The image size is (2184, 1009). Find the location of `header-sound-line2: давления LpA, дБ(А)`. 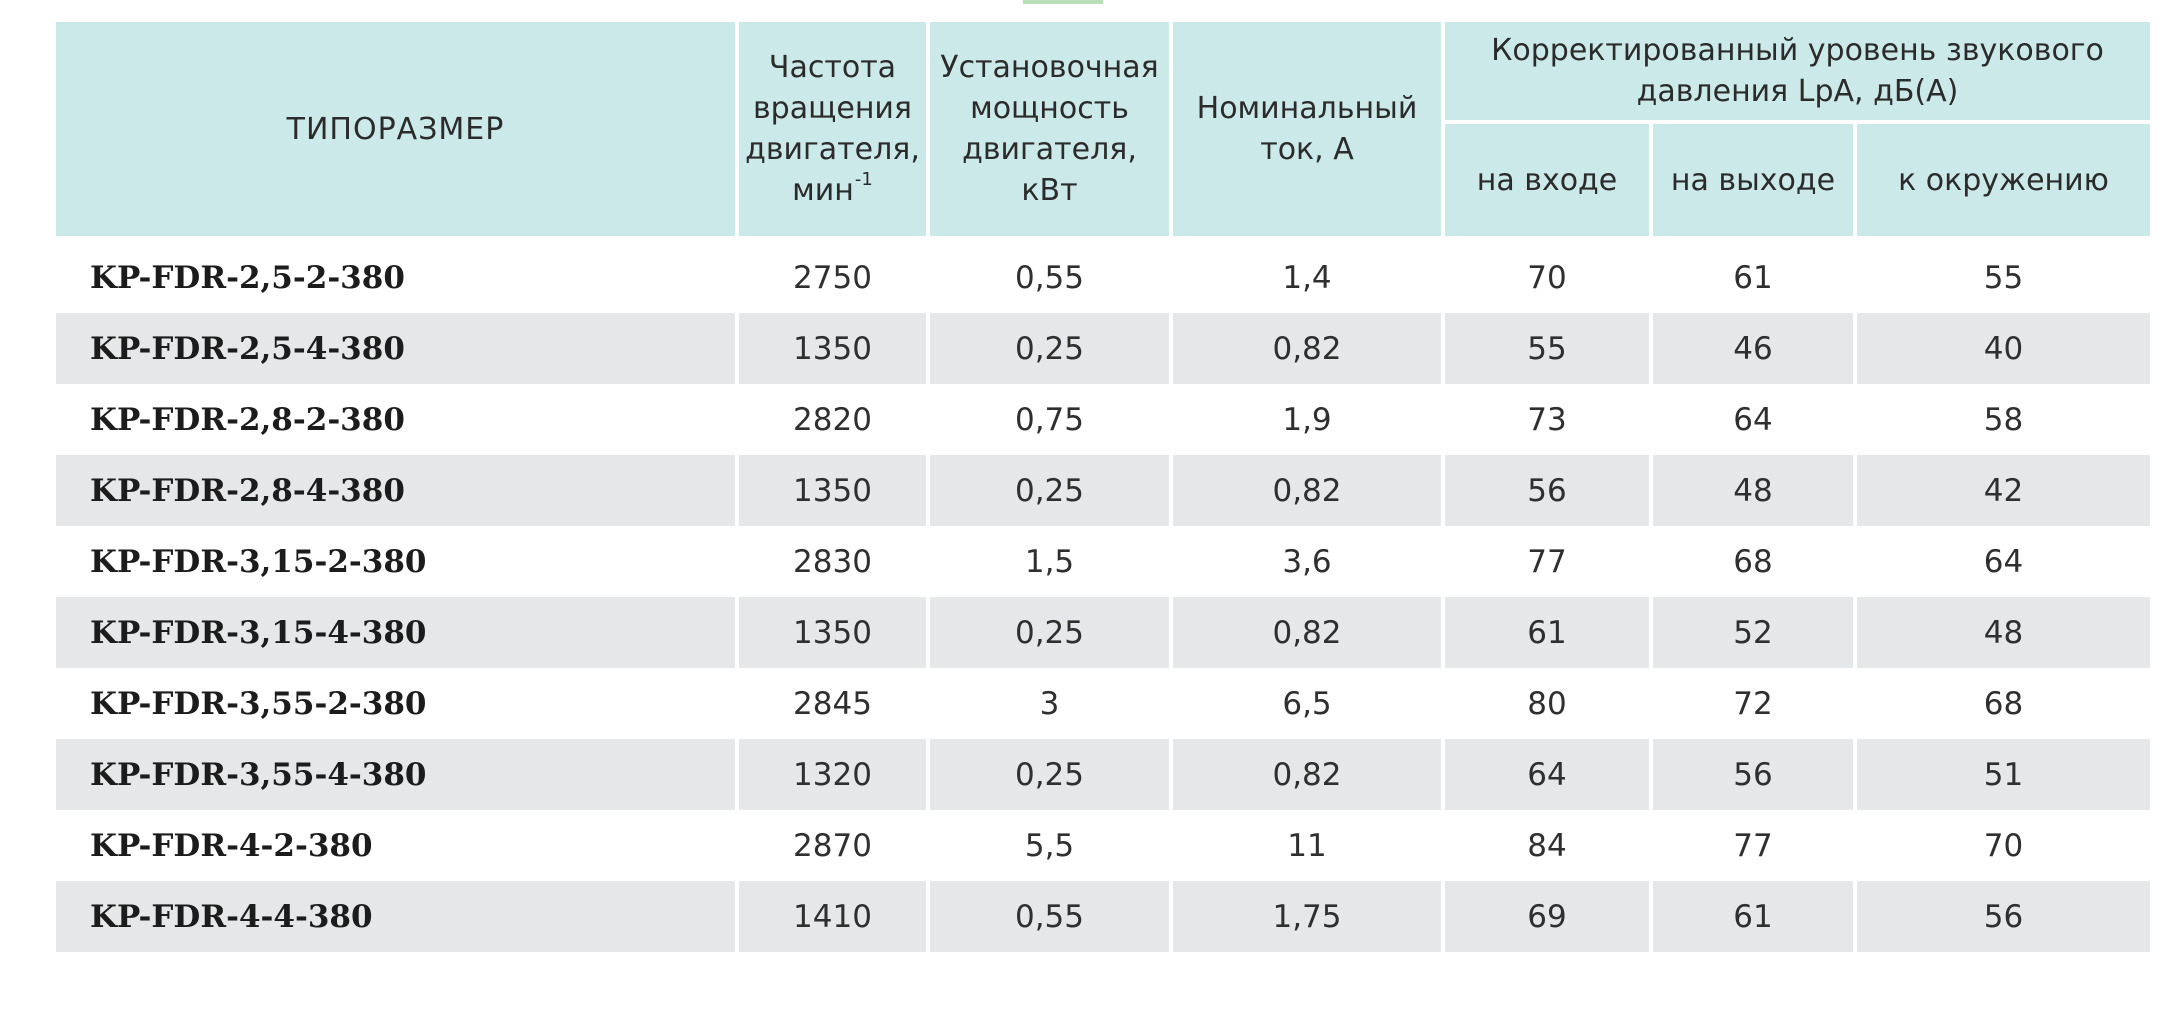

header-sound-line2: давления LpA, дБ(А) is located at coordinates (1797, 91).